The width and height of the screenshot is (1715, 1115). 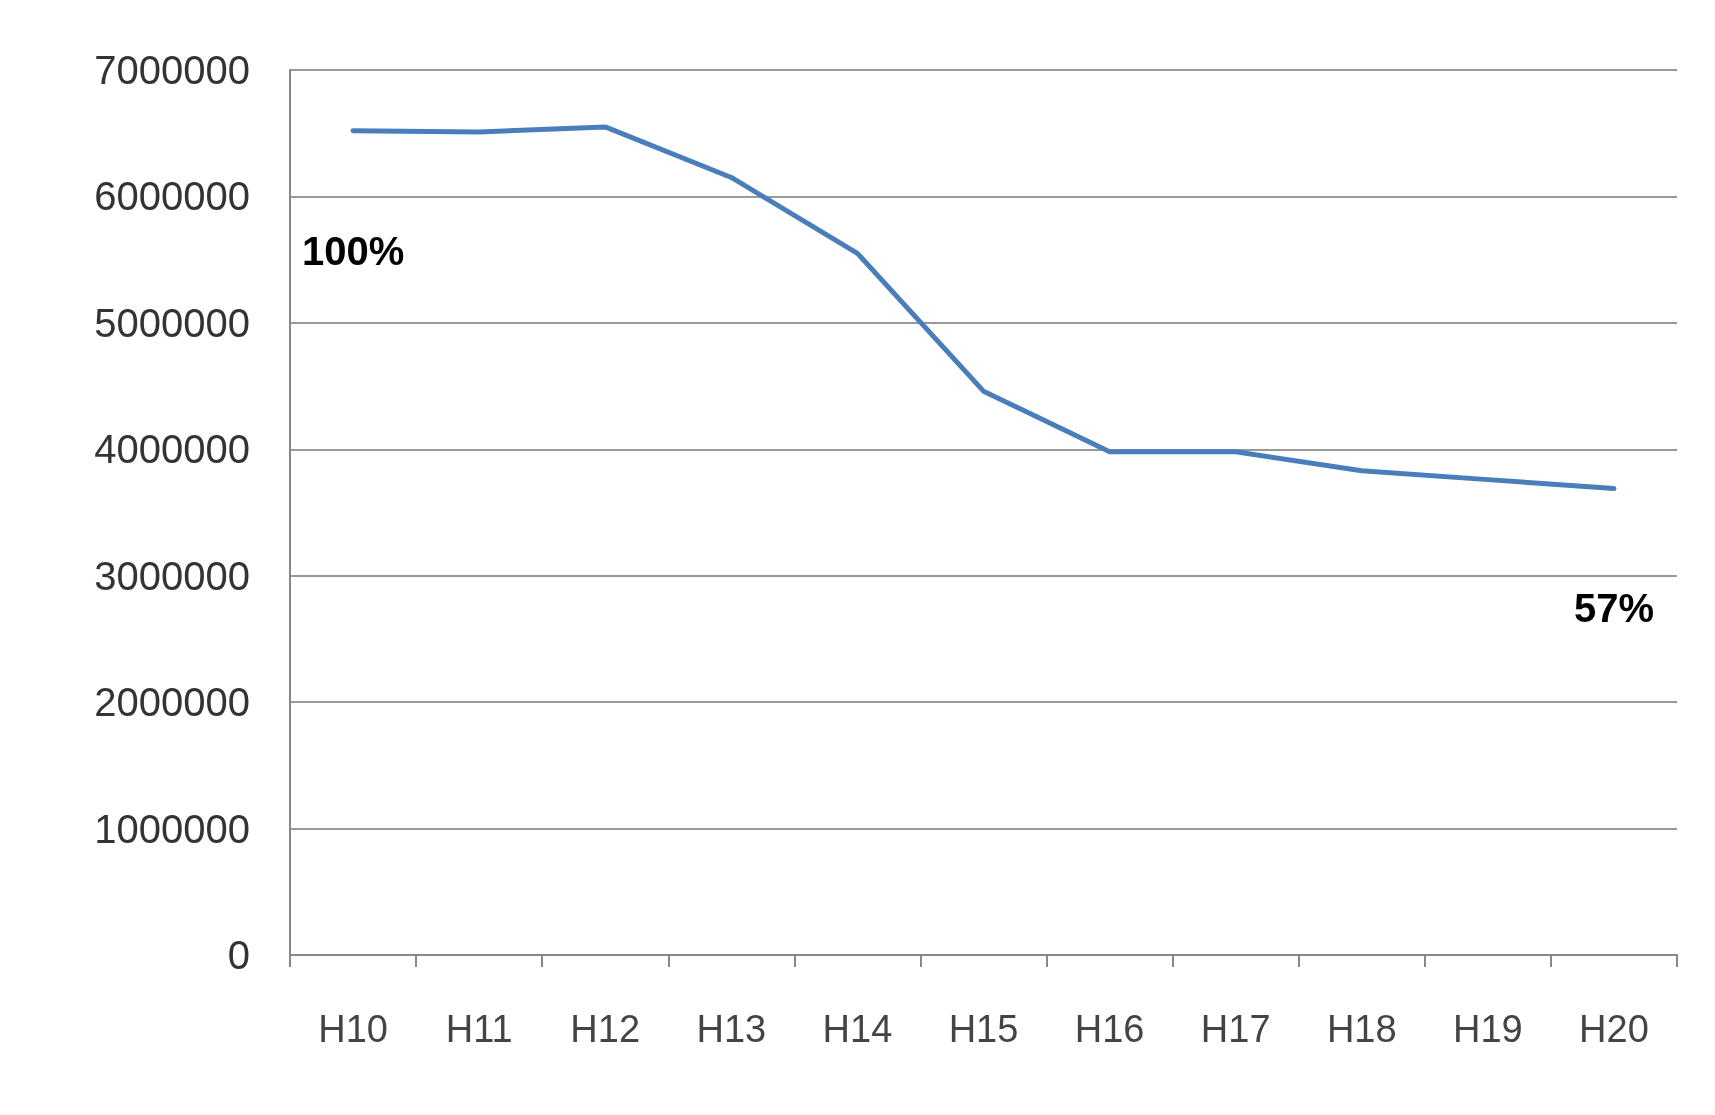 I want to click on y-tick-label: 6000000, so click(x=172, y=196).